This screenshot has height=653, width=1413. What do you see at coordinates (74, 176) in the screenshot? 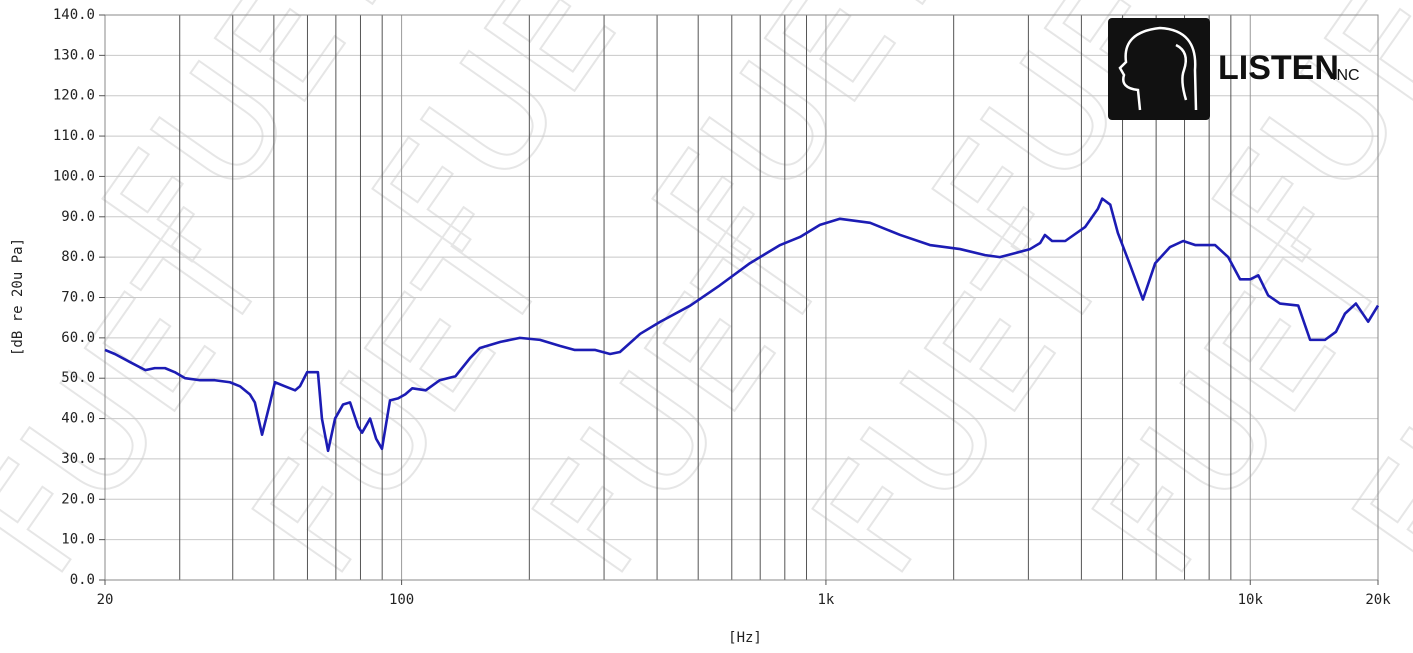
I see `y-tick-label: 100.0` at bounding box center [74, 176].